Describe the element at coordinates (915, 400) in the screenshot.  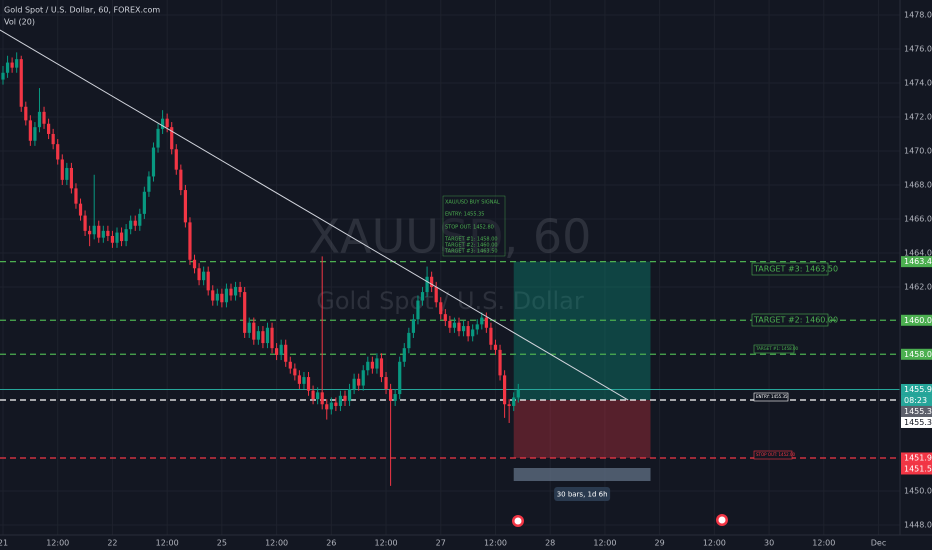
I see `countdown: 08:23` at that location.